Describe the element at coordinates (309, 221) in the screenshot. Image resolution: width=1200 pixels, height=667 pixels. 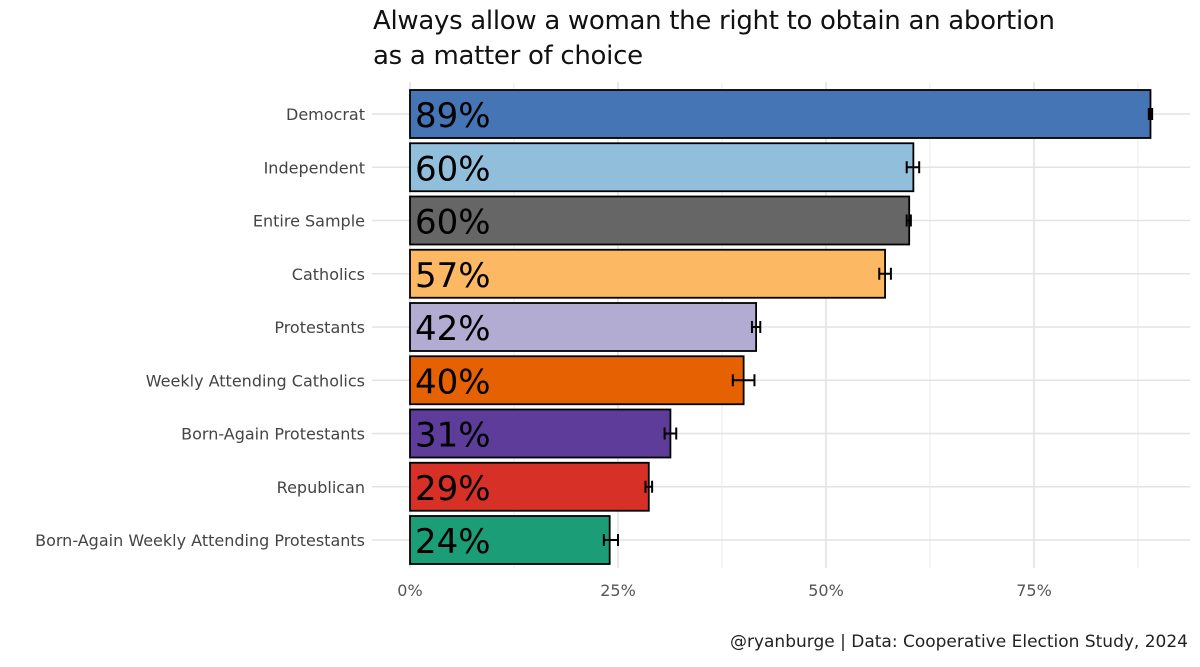
I see `category-label: Entire Sample` at that location.